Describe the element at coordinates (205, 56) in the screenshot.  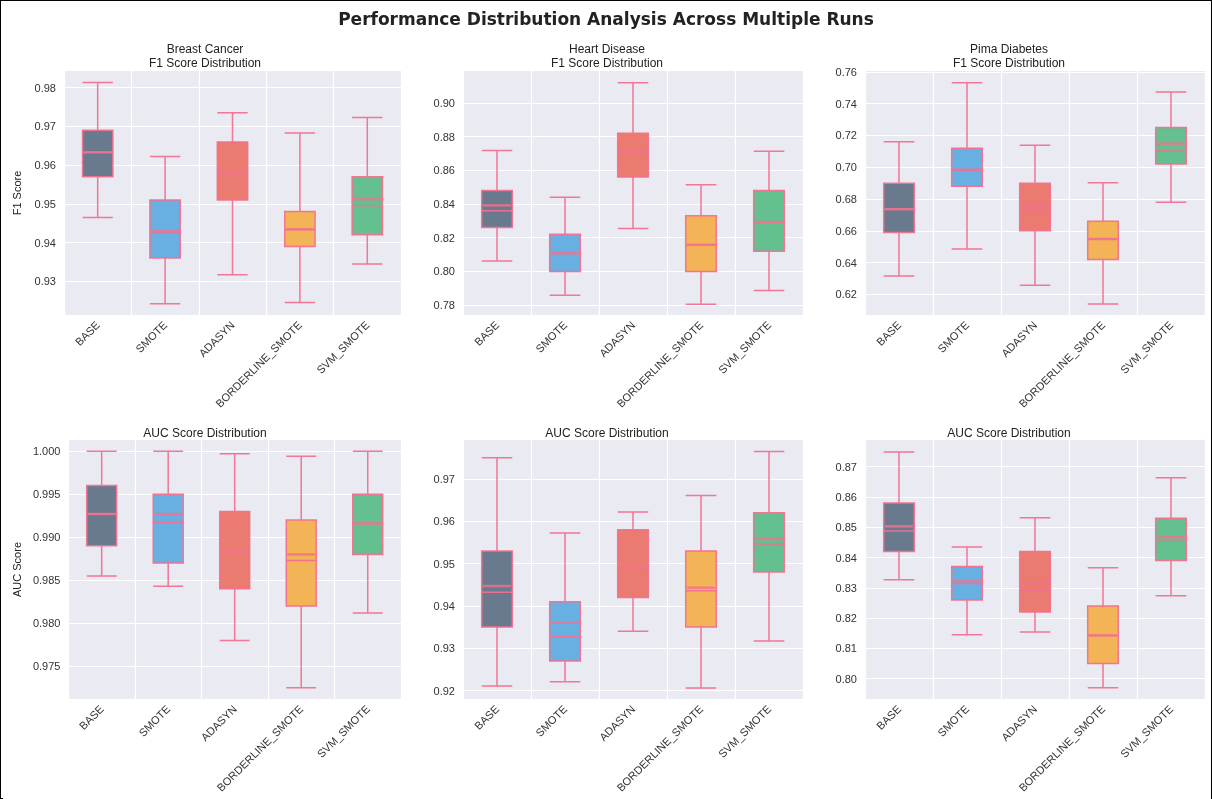
I see `chart-title: Breast Cancer F1 Score Distribution` at that location.